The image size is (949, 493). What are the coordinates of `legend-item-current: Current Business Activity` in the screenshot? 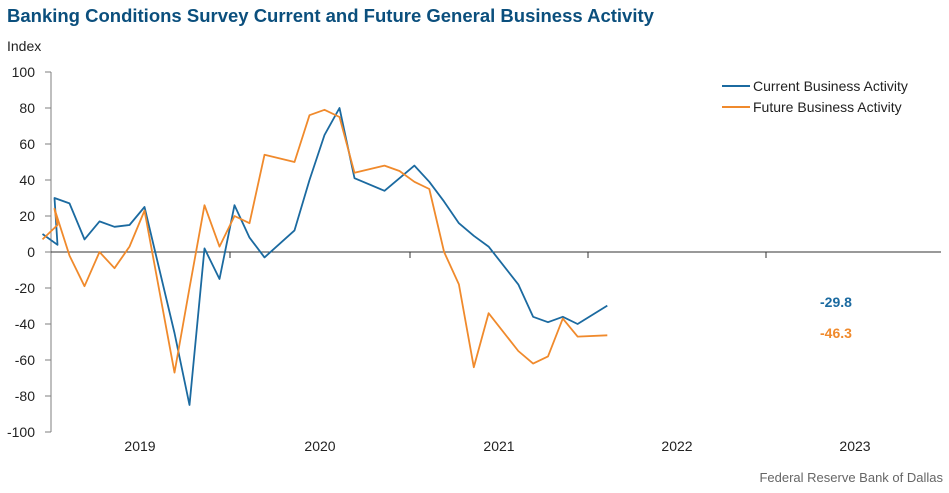 It's located at (815, 85).